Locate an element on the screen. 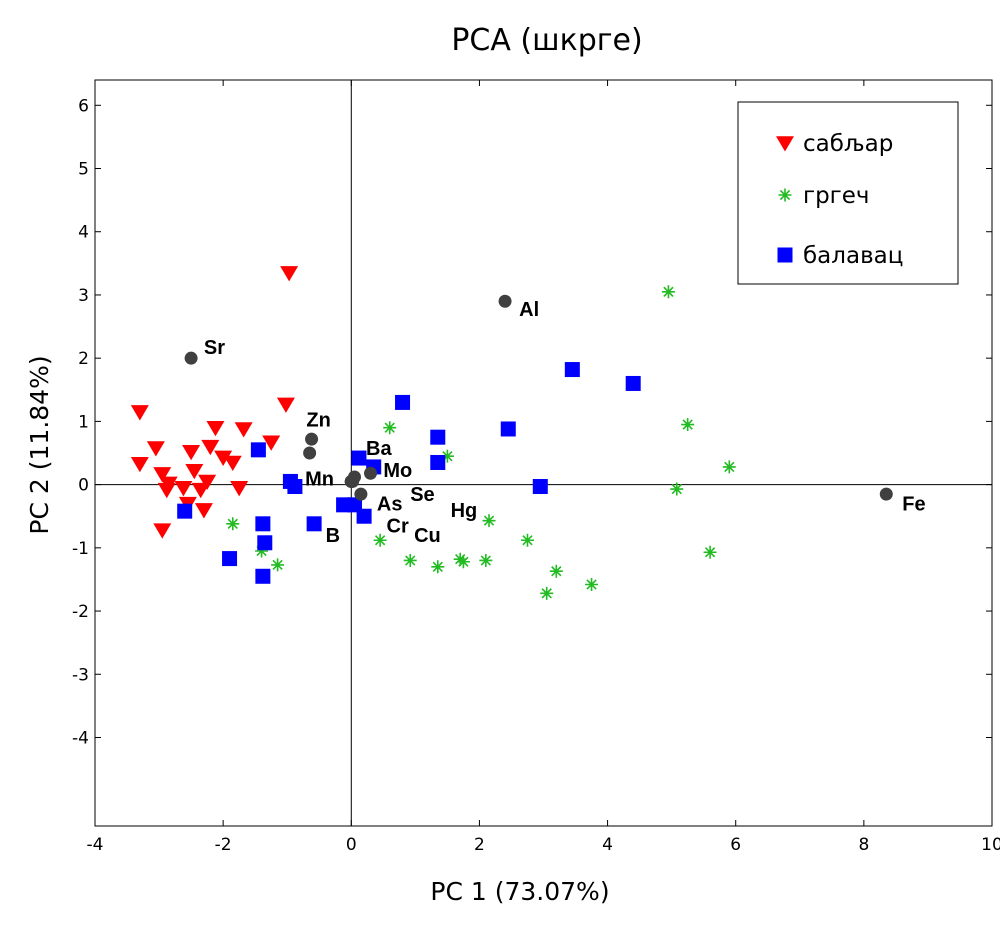  legend-label-series-2: балавац is located at coordinates (853, 256).